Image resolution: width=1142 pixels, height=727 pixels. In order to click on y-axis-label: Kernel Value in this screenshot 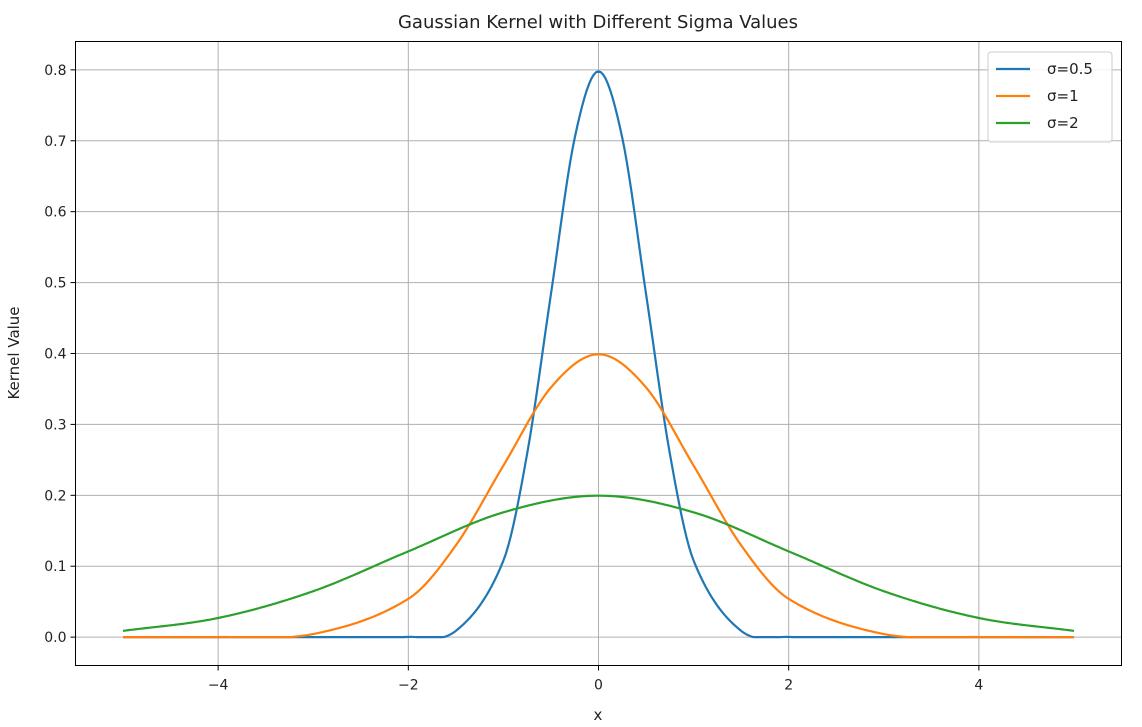, I will do `click(14, 352)`.